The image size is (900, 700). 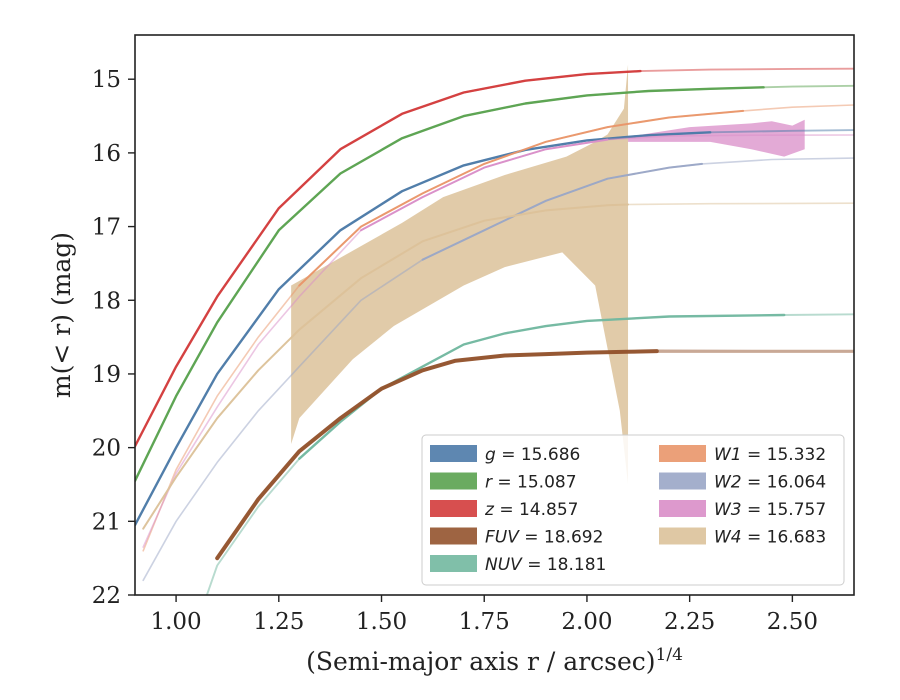 I want to click on legend-swatch-r, so click(x=453, y=481).